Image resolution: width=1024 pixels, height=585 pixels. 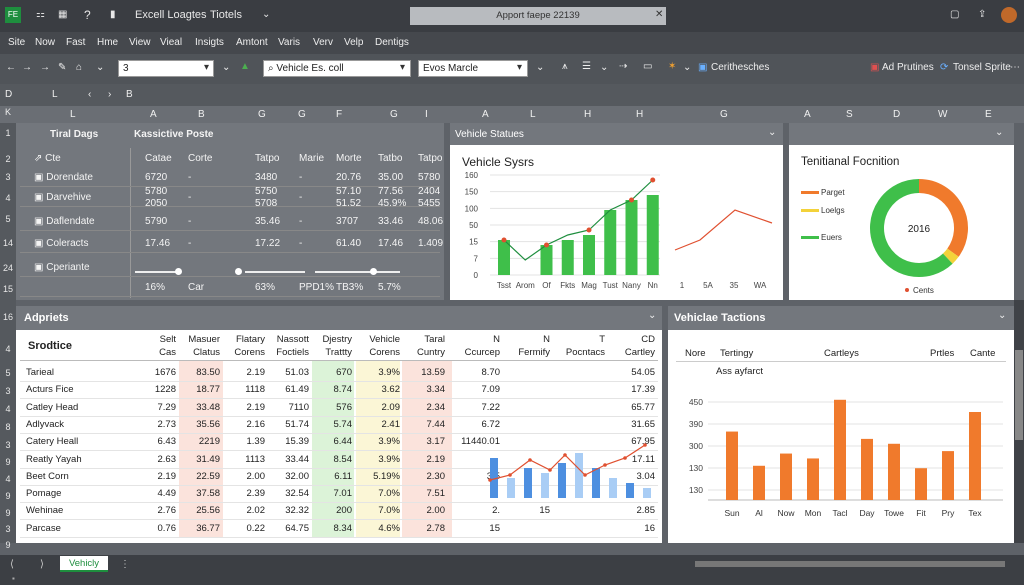 What do you see at coordinates (79, 67) in the screenshot?
I see `home-icon: ⌂` at bounding box center [79, 67].